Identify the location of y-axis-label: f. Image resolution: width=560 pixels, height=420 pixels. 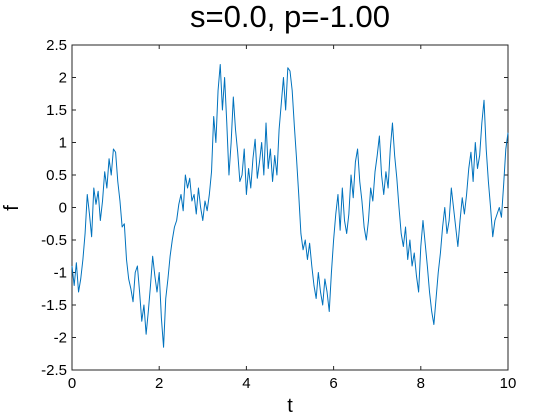
(12, 208).